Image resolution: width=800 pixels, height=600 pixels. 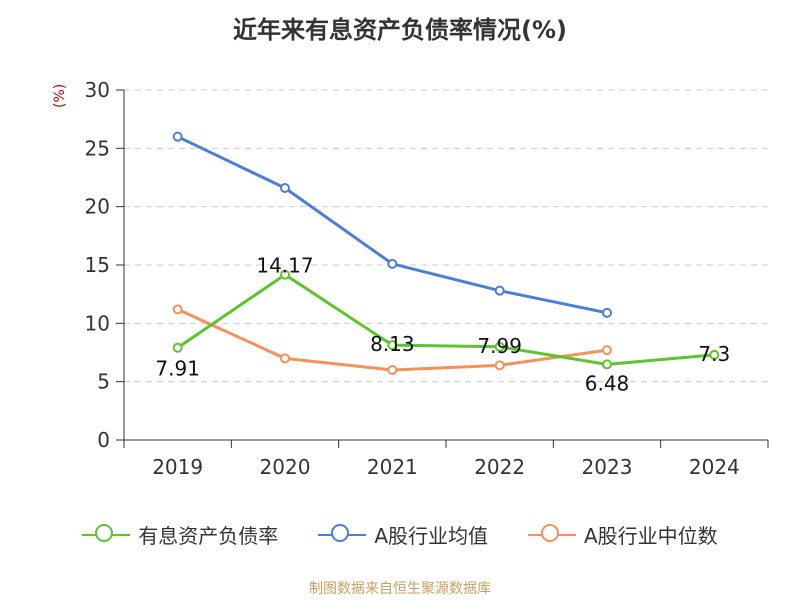 I want to click on legend-item-series-1: 有息资产负债率, so click(x=180, y=534).